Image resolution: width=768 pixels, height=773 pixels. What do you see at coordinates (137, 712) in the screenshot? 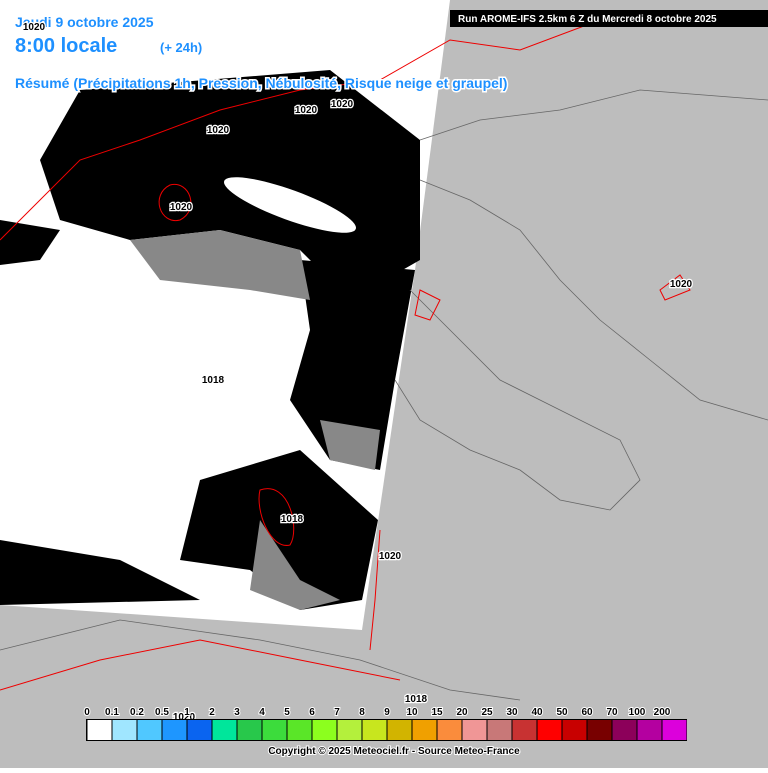
I see `legend-label: 0.2` at bounding box center [137, 712].